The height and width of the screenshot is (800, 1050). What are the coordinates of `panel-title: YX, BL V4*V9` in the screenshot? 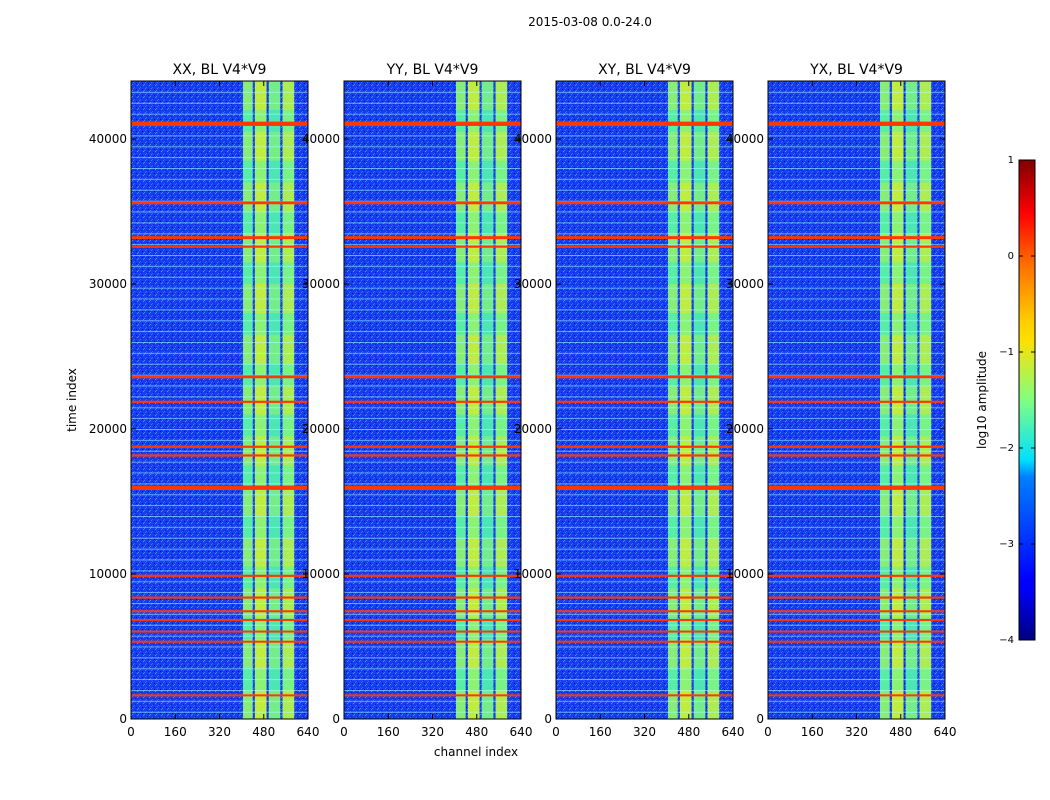 It's located at (856, 70).